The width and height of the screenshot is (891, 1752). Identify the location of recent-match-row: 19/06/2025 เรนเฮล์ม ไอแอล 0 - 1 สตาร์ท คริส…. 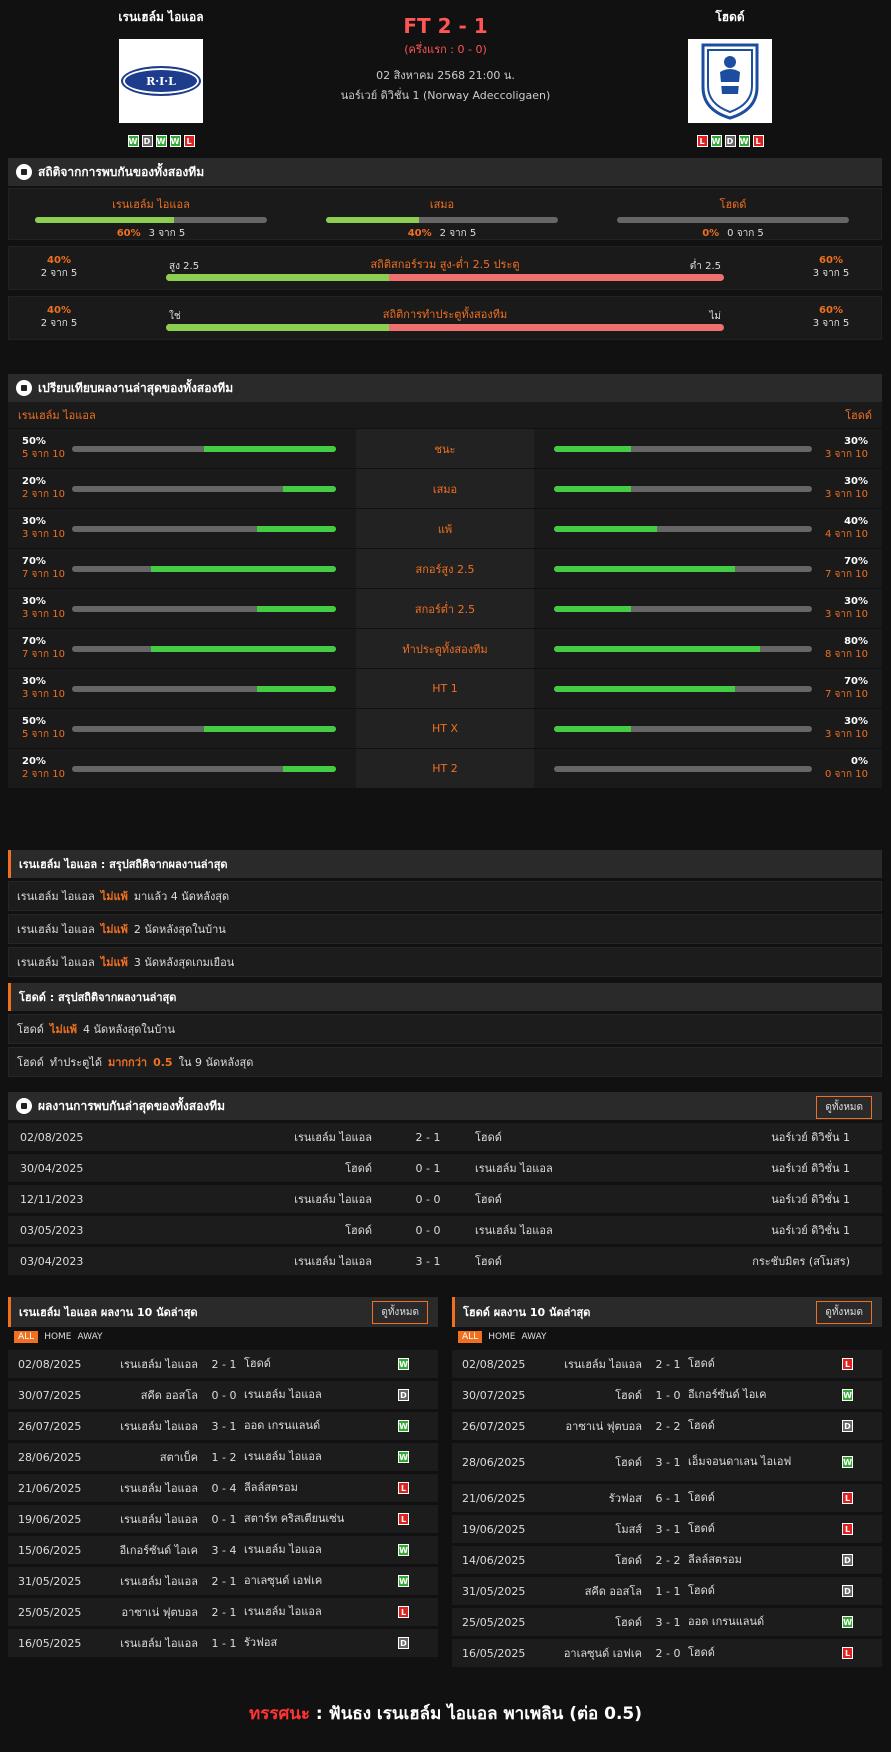
(223, 1519).